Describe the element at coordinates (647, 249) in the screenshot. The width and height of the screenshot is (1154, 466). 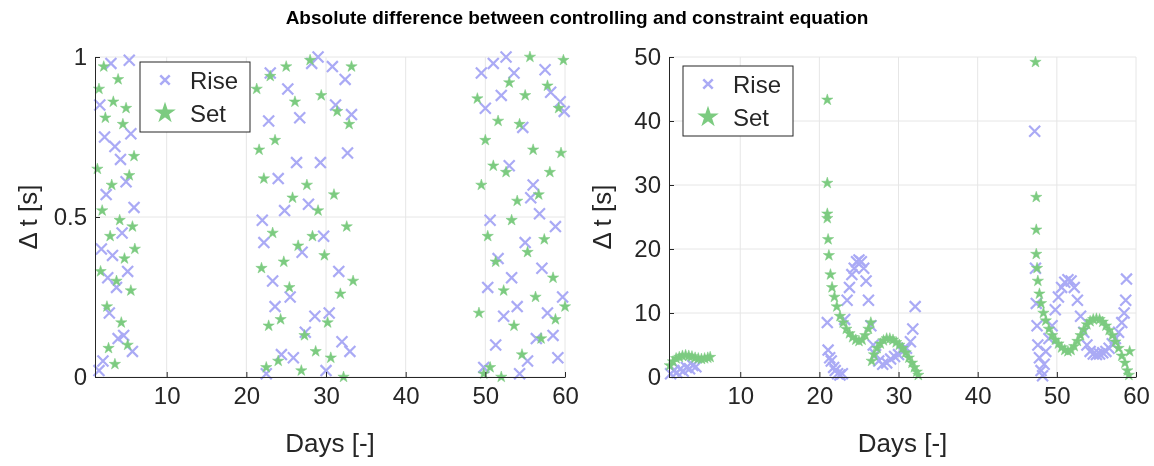
I see `y-tick-label: 20` at that location.